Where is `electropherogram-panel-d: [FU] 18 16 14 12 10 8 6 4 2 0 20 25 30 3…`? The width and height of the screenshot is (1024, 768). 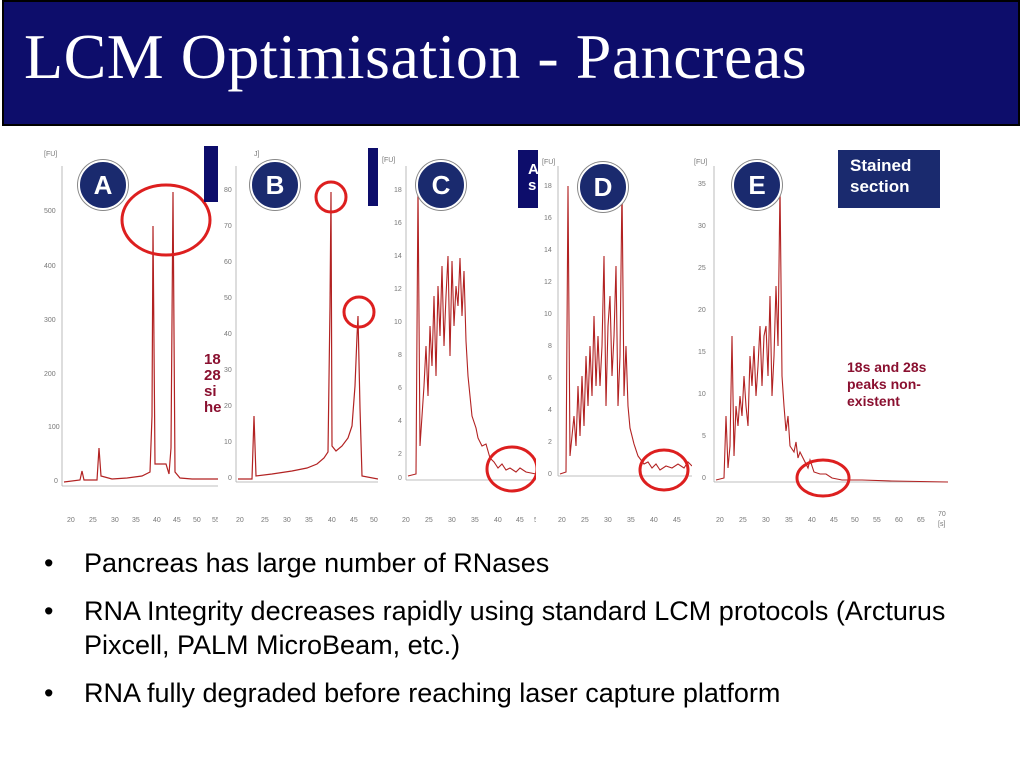
electropherogram-panel-d: [FU] 18 16 14 12 10 8 6 4 2 0 20 25 30 3… is located at coordinates (616, 337).